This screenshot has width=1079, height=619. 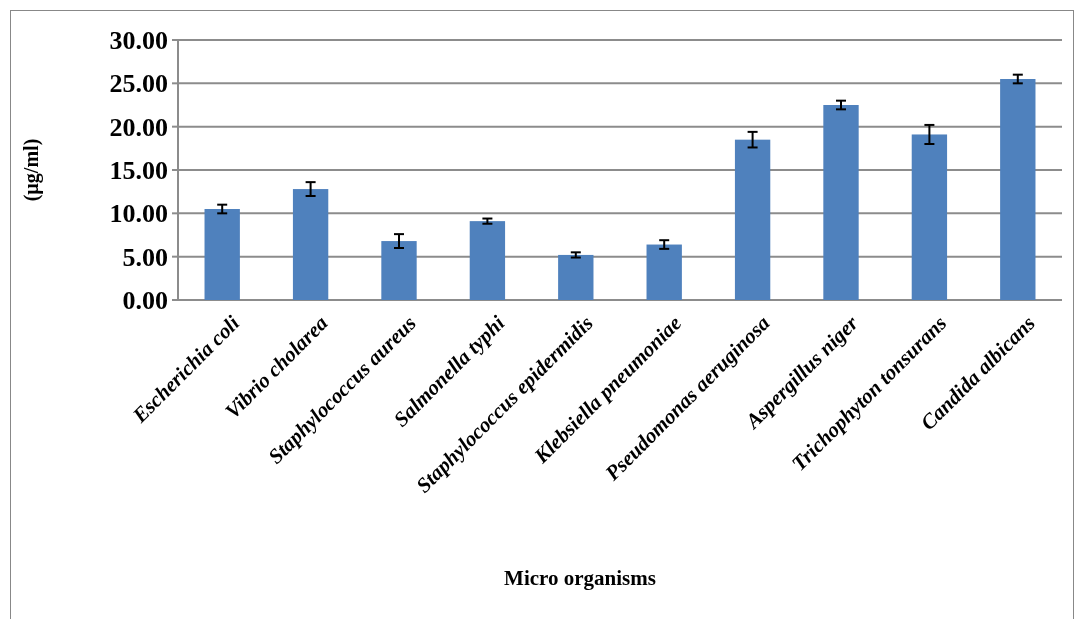 What do you see at coordinates (138, 41) in the screenshot?
I see `y-tick-label: 30.00` at bounding box center [138, 41].